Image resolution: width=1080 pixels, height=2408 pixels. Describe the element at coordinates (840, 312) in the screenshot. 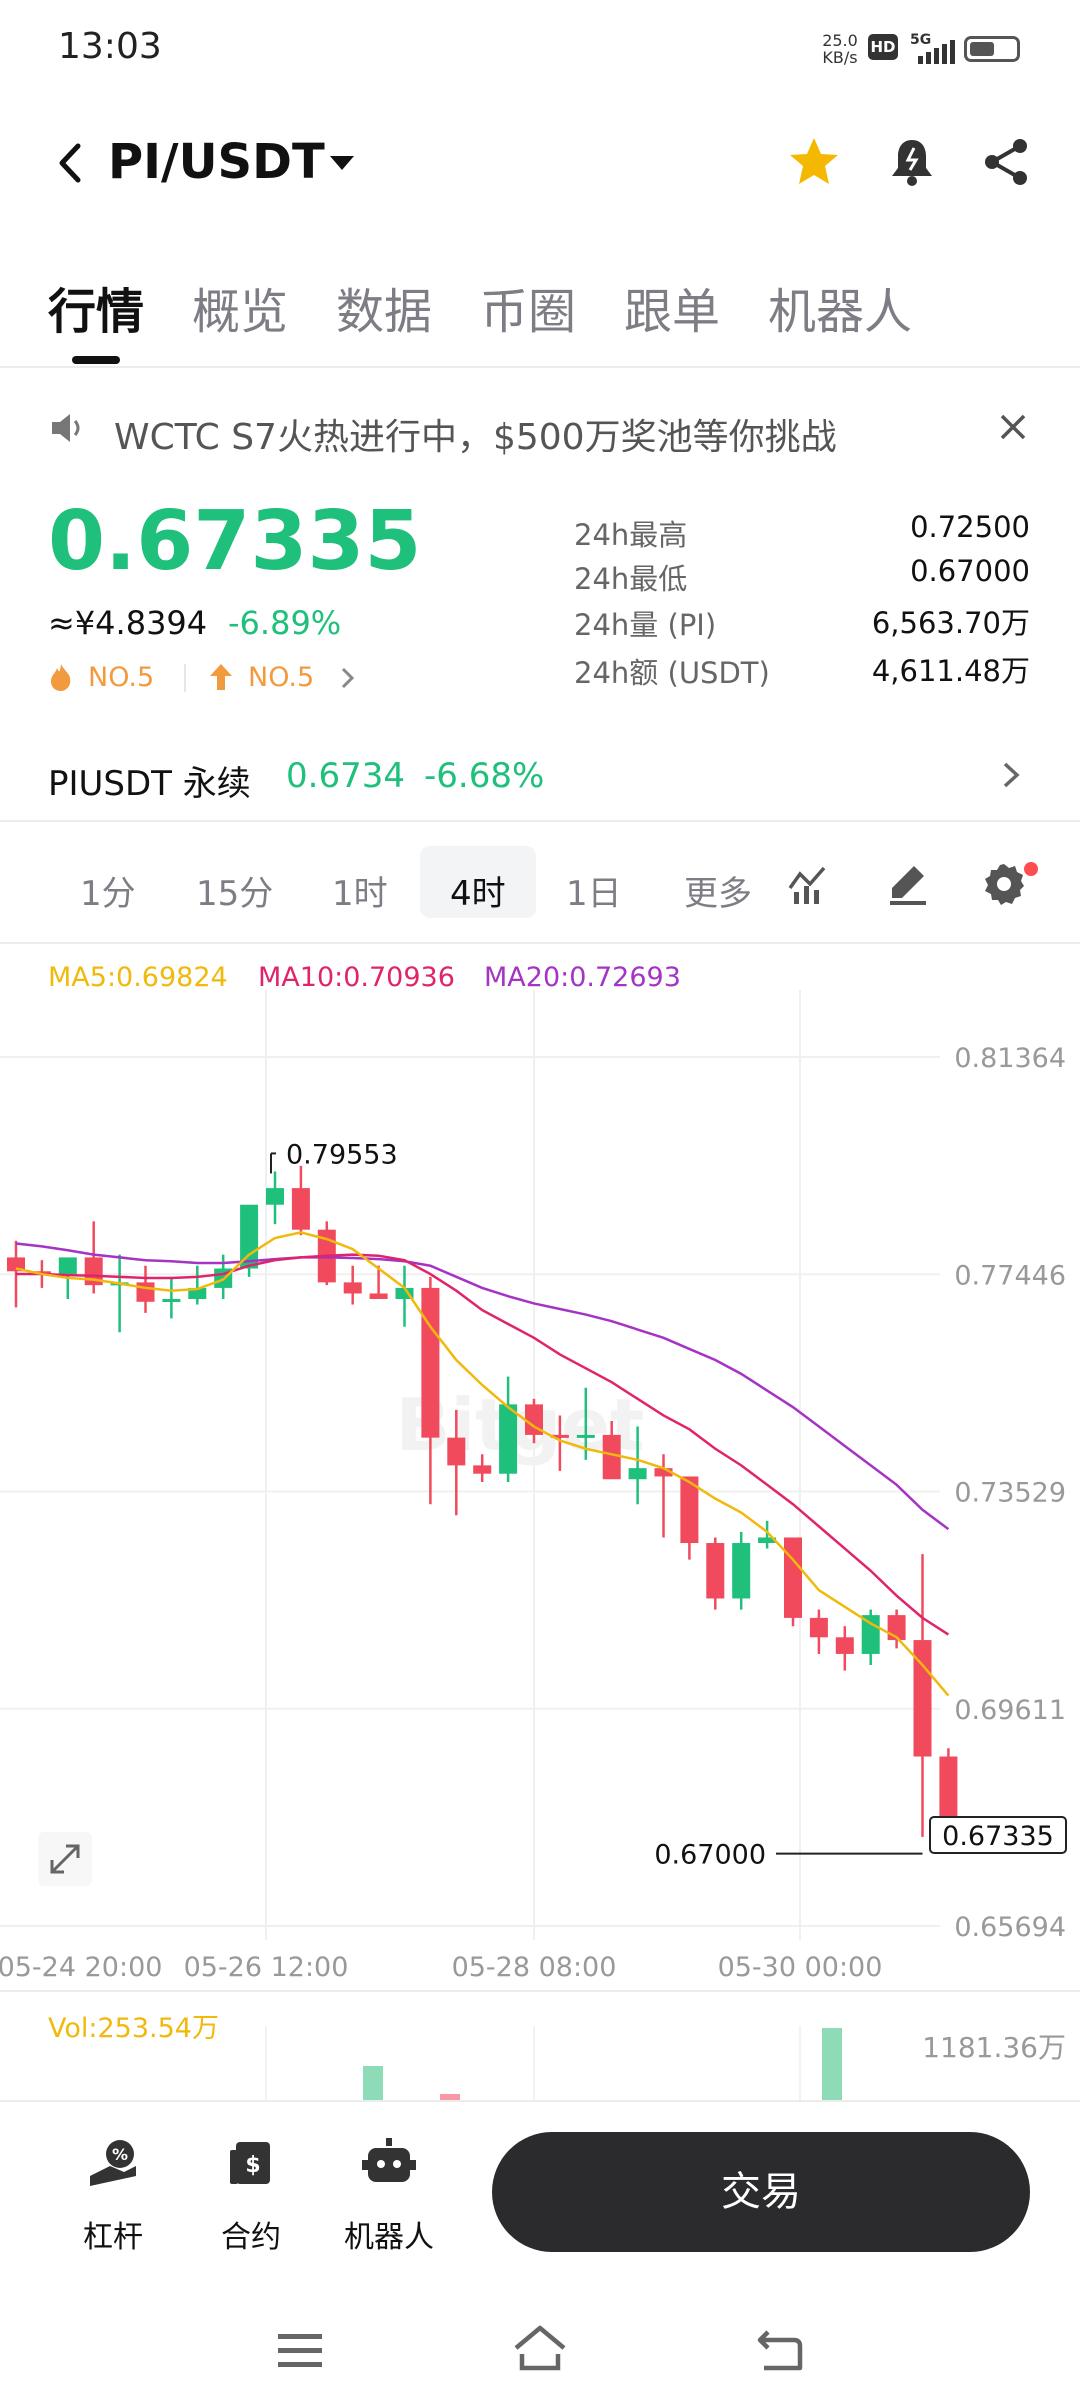

I see `tab-bots: 机器人` at that location.